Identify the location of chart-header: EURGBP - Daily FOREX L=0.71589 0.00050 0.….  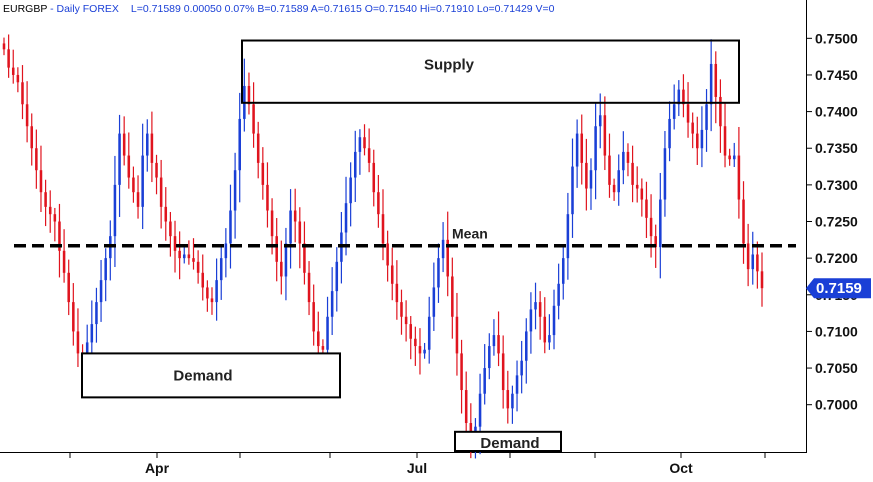
(279, 9).